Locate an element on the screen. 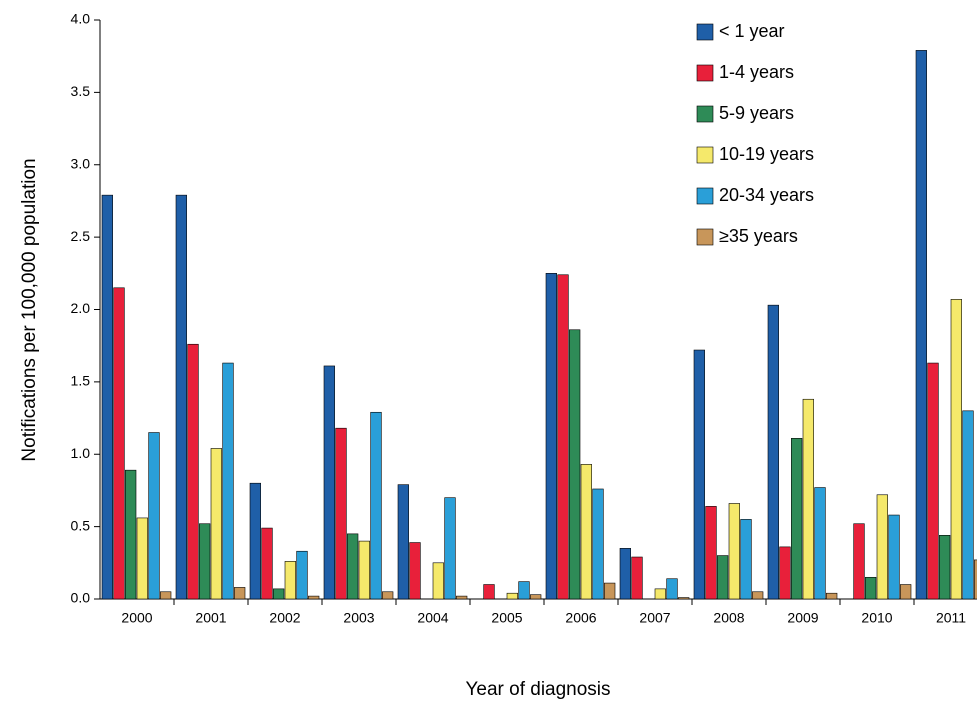 The width and height of the screenshot is (977, 702). x-tick-label: 2001 is located at coordinates (210, 618).